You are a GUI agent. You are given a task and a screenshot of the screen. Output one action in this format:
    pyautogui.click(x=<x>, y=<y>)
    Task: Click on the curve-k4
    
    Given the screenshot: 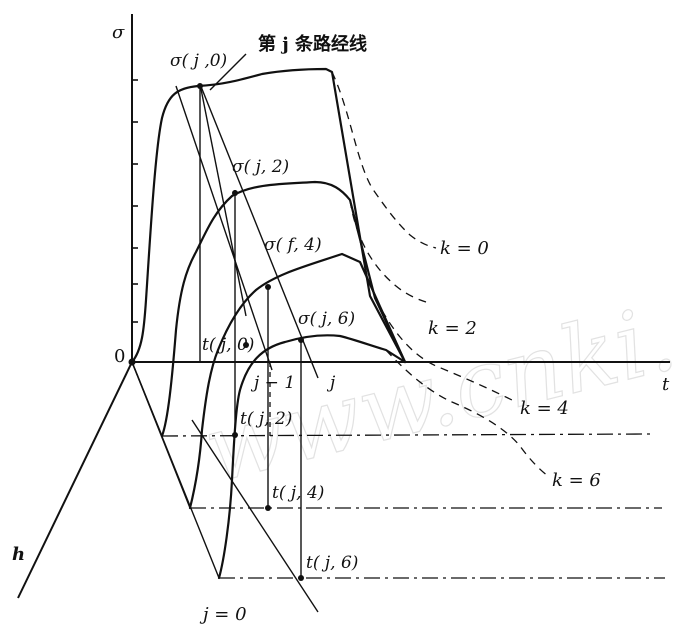 What is the action you would take?
    pyautogui.click(x=297, y=381)
    